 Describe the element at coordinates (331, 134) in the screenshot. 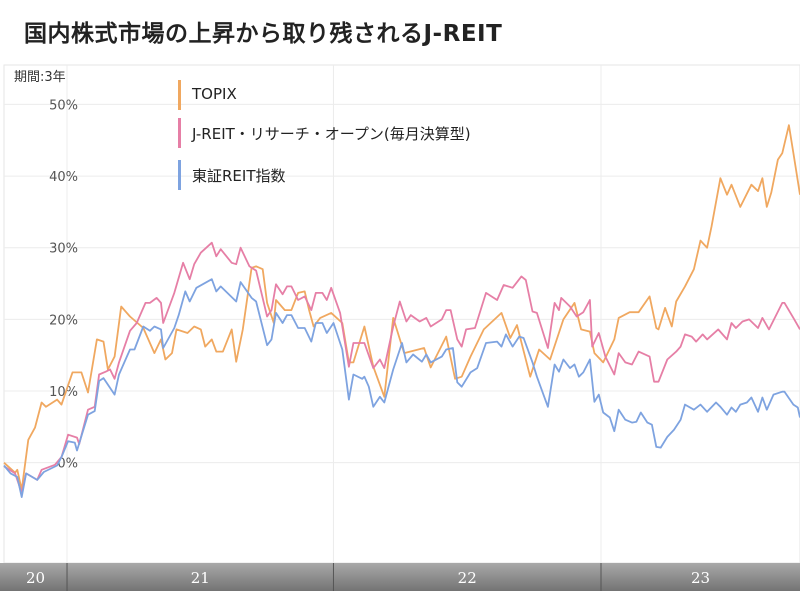

I see `legend-label: J-REIT・リサーチ・オープン(毎月決算型)` at that location.